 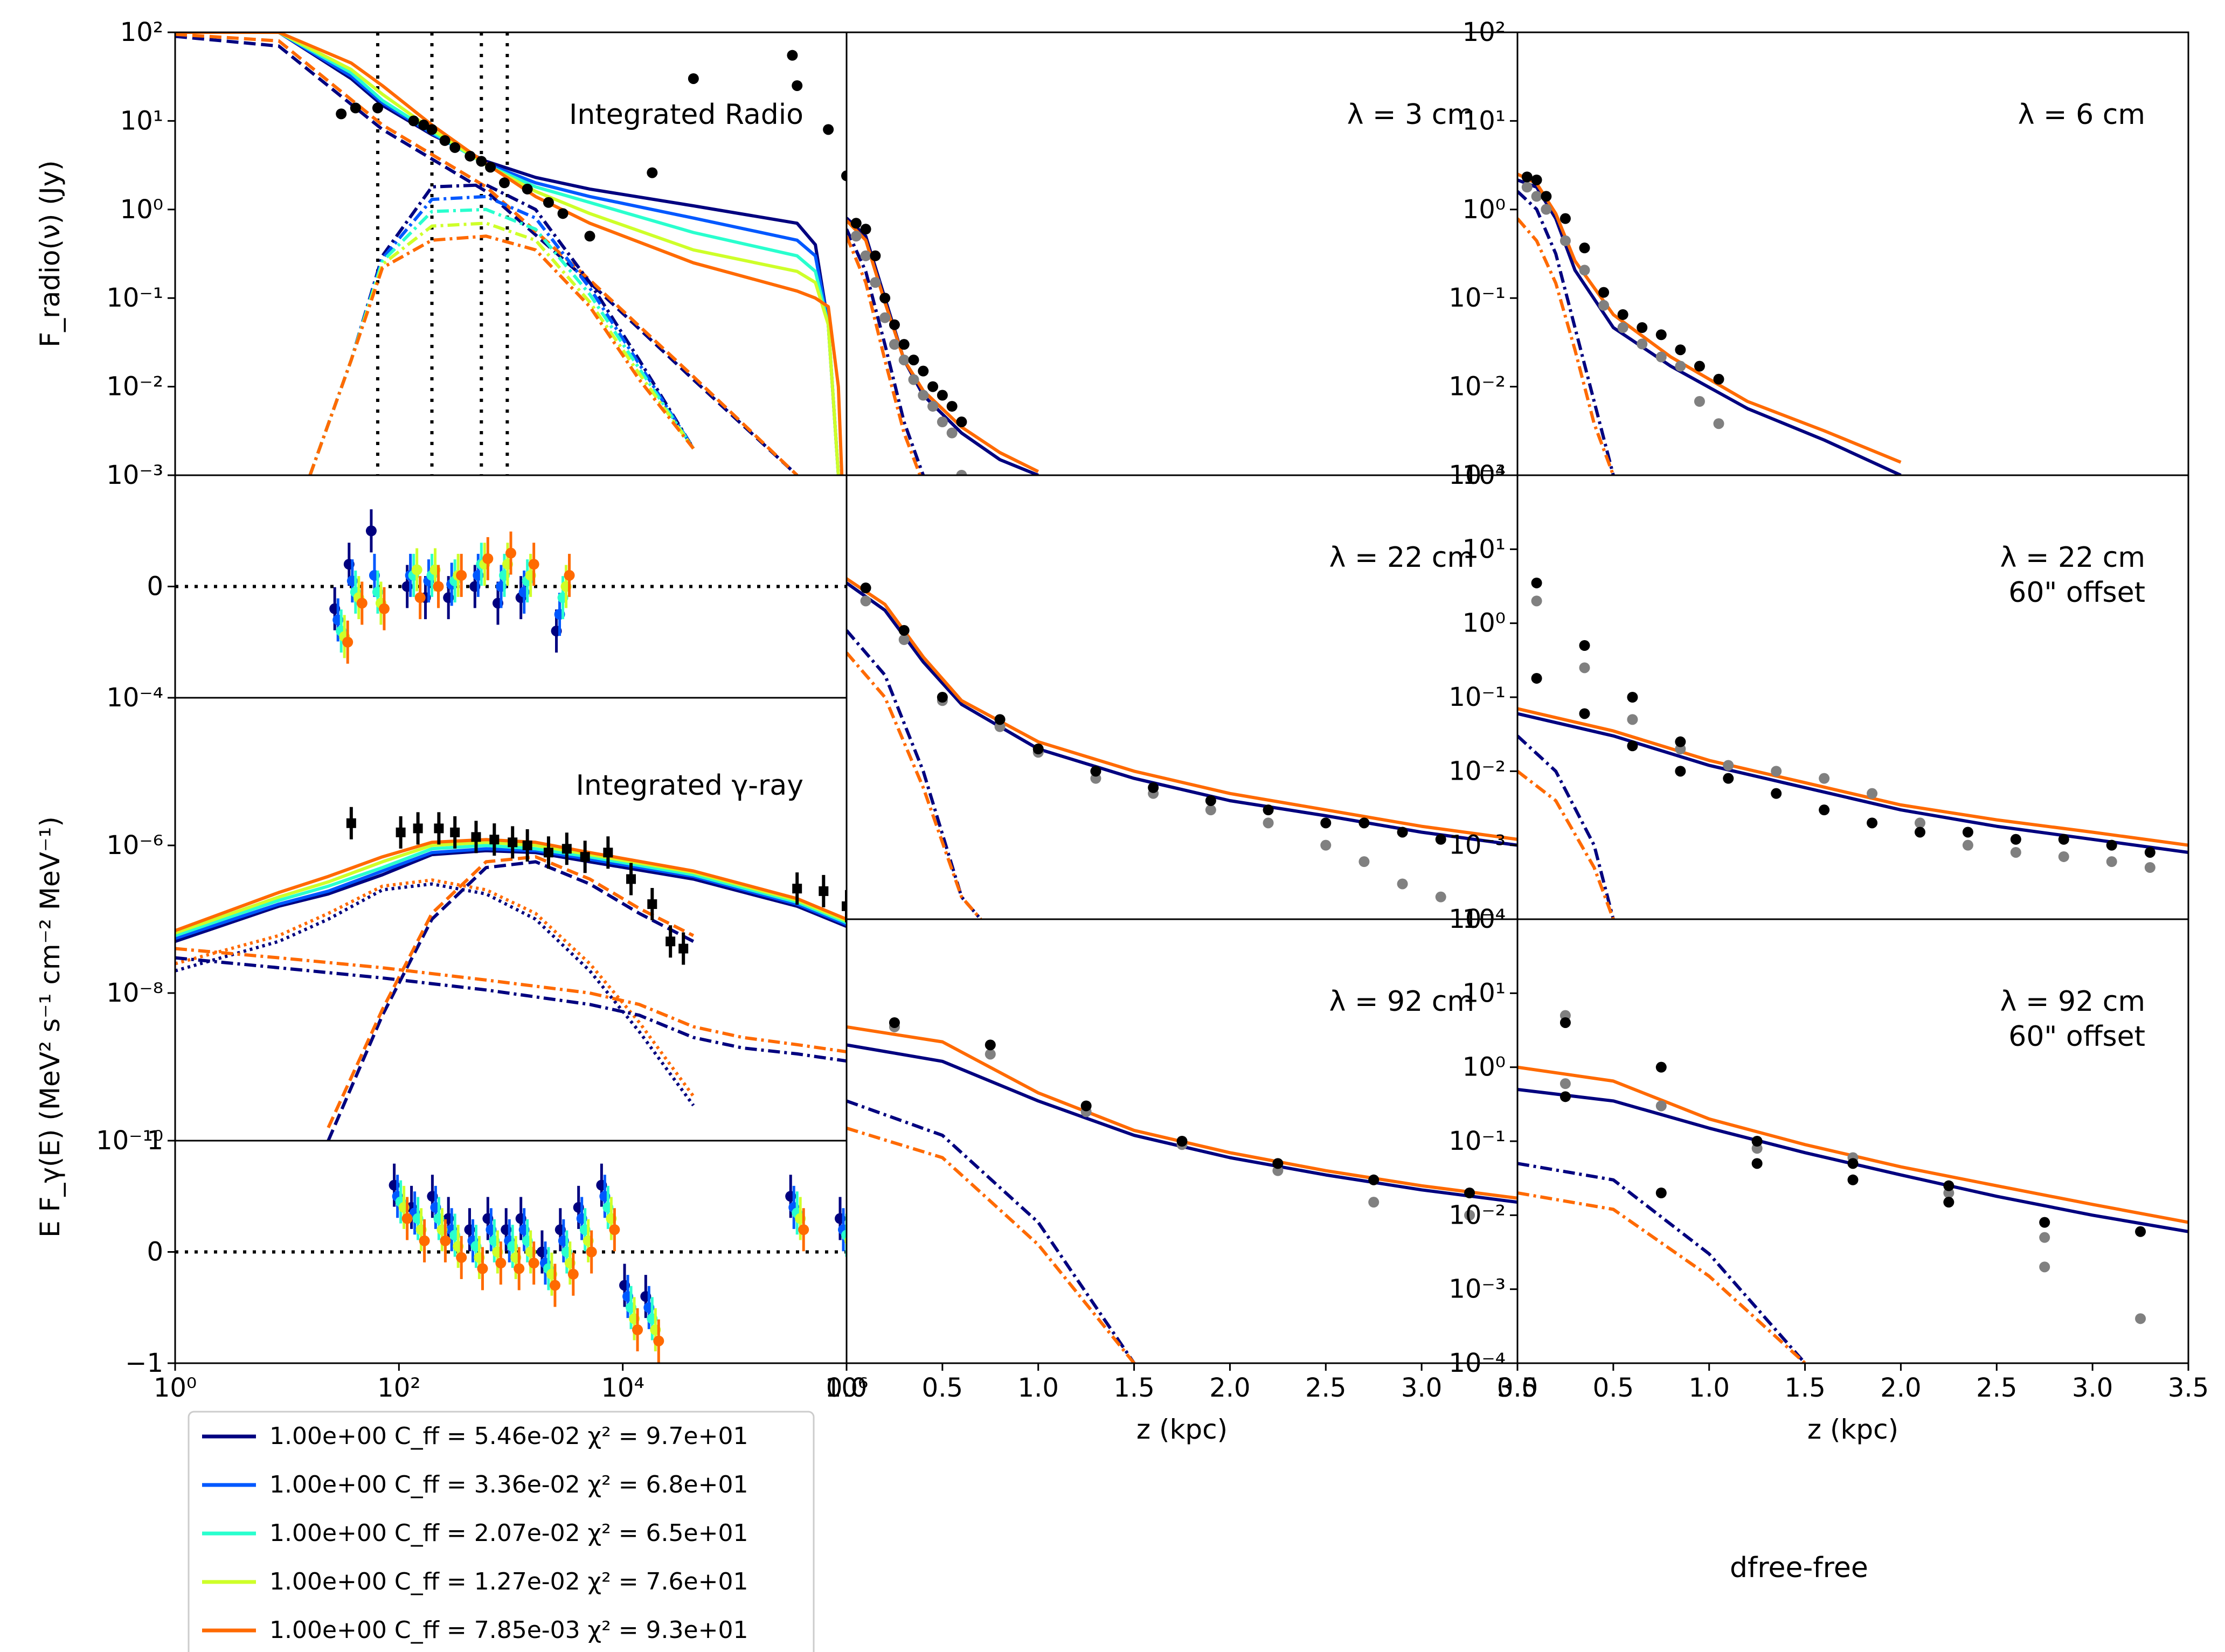 What do you see at coordinates (509, 1436) in the screenshot?
I see `legend-entry: 1.00e+00 C_ff = 5.46e-02 χ² = 9.7e+01` at bounding box center [509, 1436].